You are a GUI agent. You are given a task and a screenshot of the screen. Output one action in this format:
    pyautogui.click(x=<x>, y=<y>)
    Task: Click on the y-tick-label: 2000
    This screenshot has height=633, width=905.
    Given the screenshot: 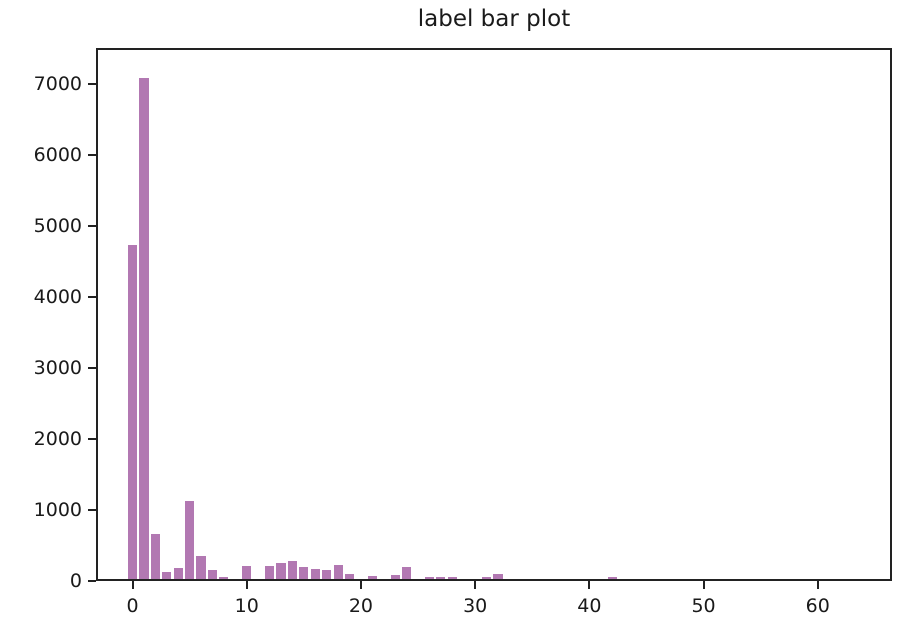 What is the action you would take?
    pyautogui.click(x=57, y=438)
    